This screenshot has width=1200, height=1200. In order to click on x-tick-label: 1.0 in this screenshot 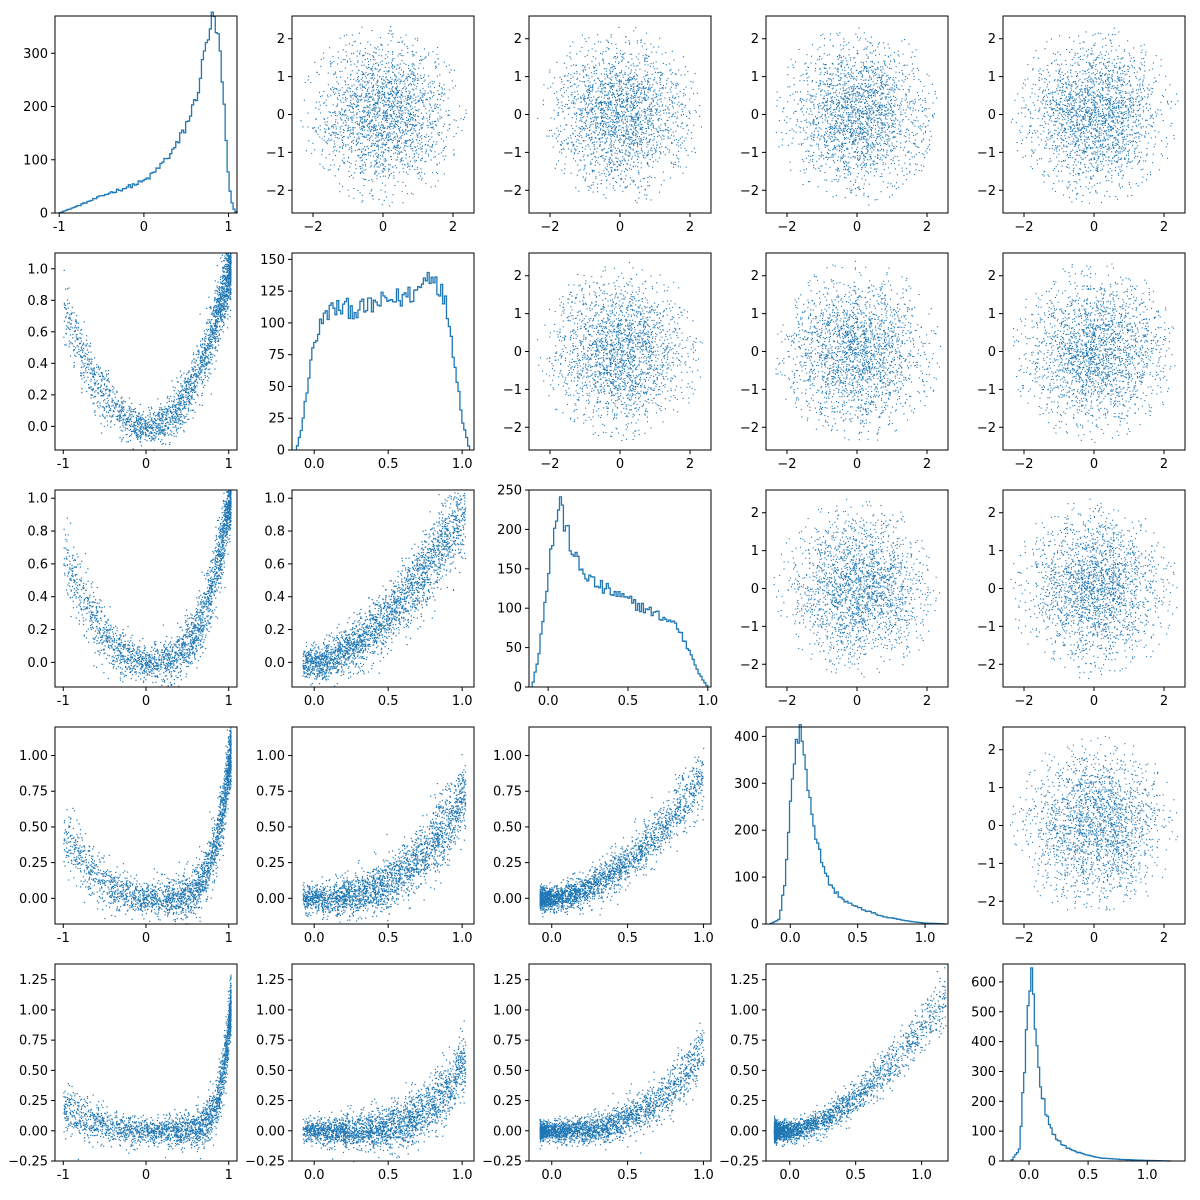, I will do `click(1147, 1175)`.